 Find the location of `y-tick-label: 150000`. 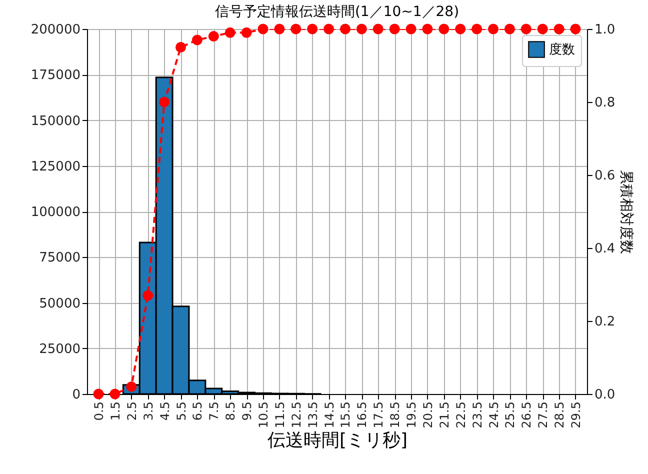

y-tick-label: 150000 is located at coordinates (55, 121).